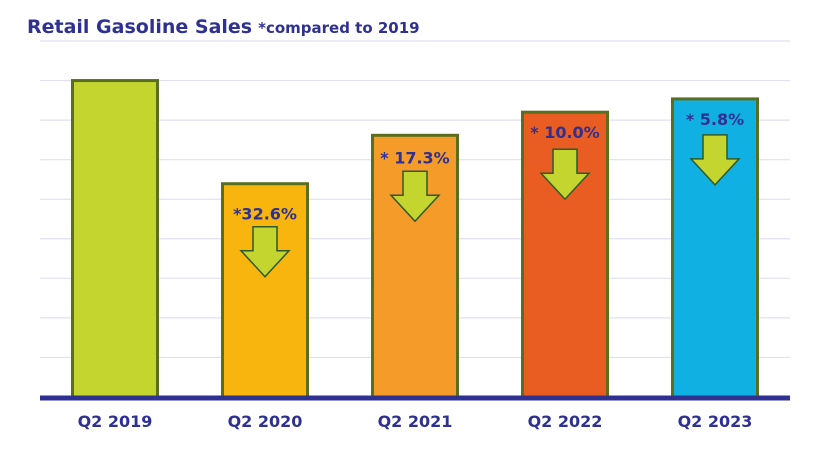 This screenshot has width=817, height=463. What do you see at coordinates (715, 421) in the screenshot?
I see `x-tick-label: Q2 2023` at bounding box center [715, 421].